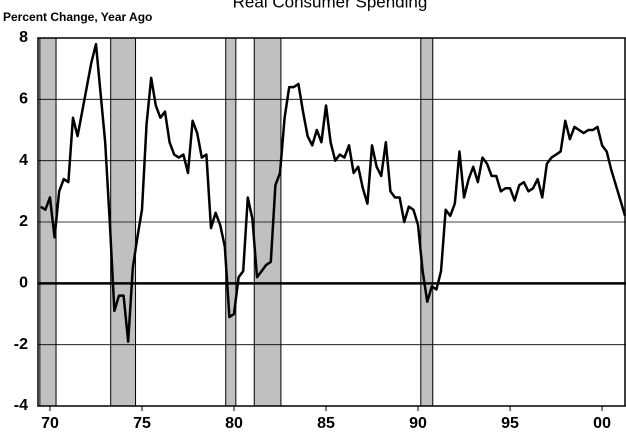 This screenshot has width=626, height=435. Describe the element at coordinates (234, 423) in the screenshot. I see `x-tick-label: 80` at that location.